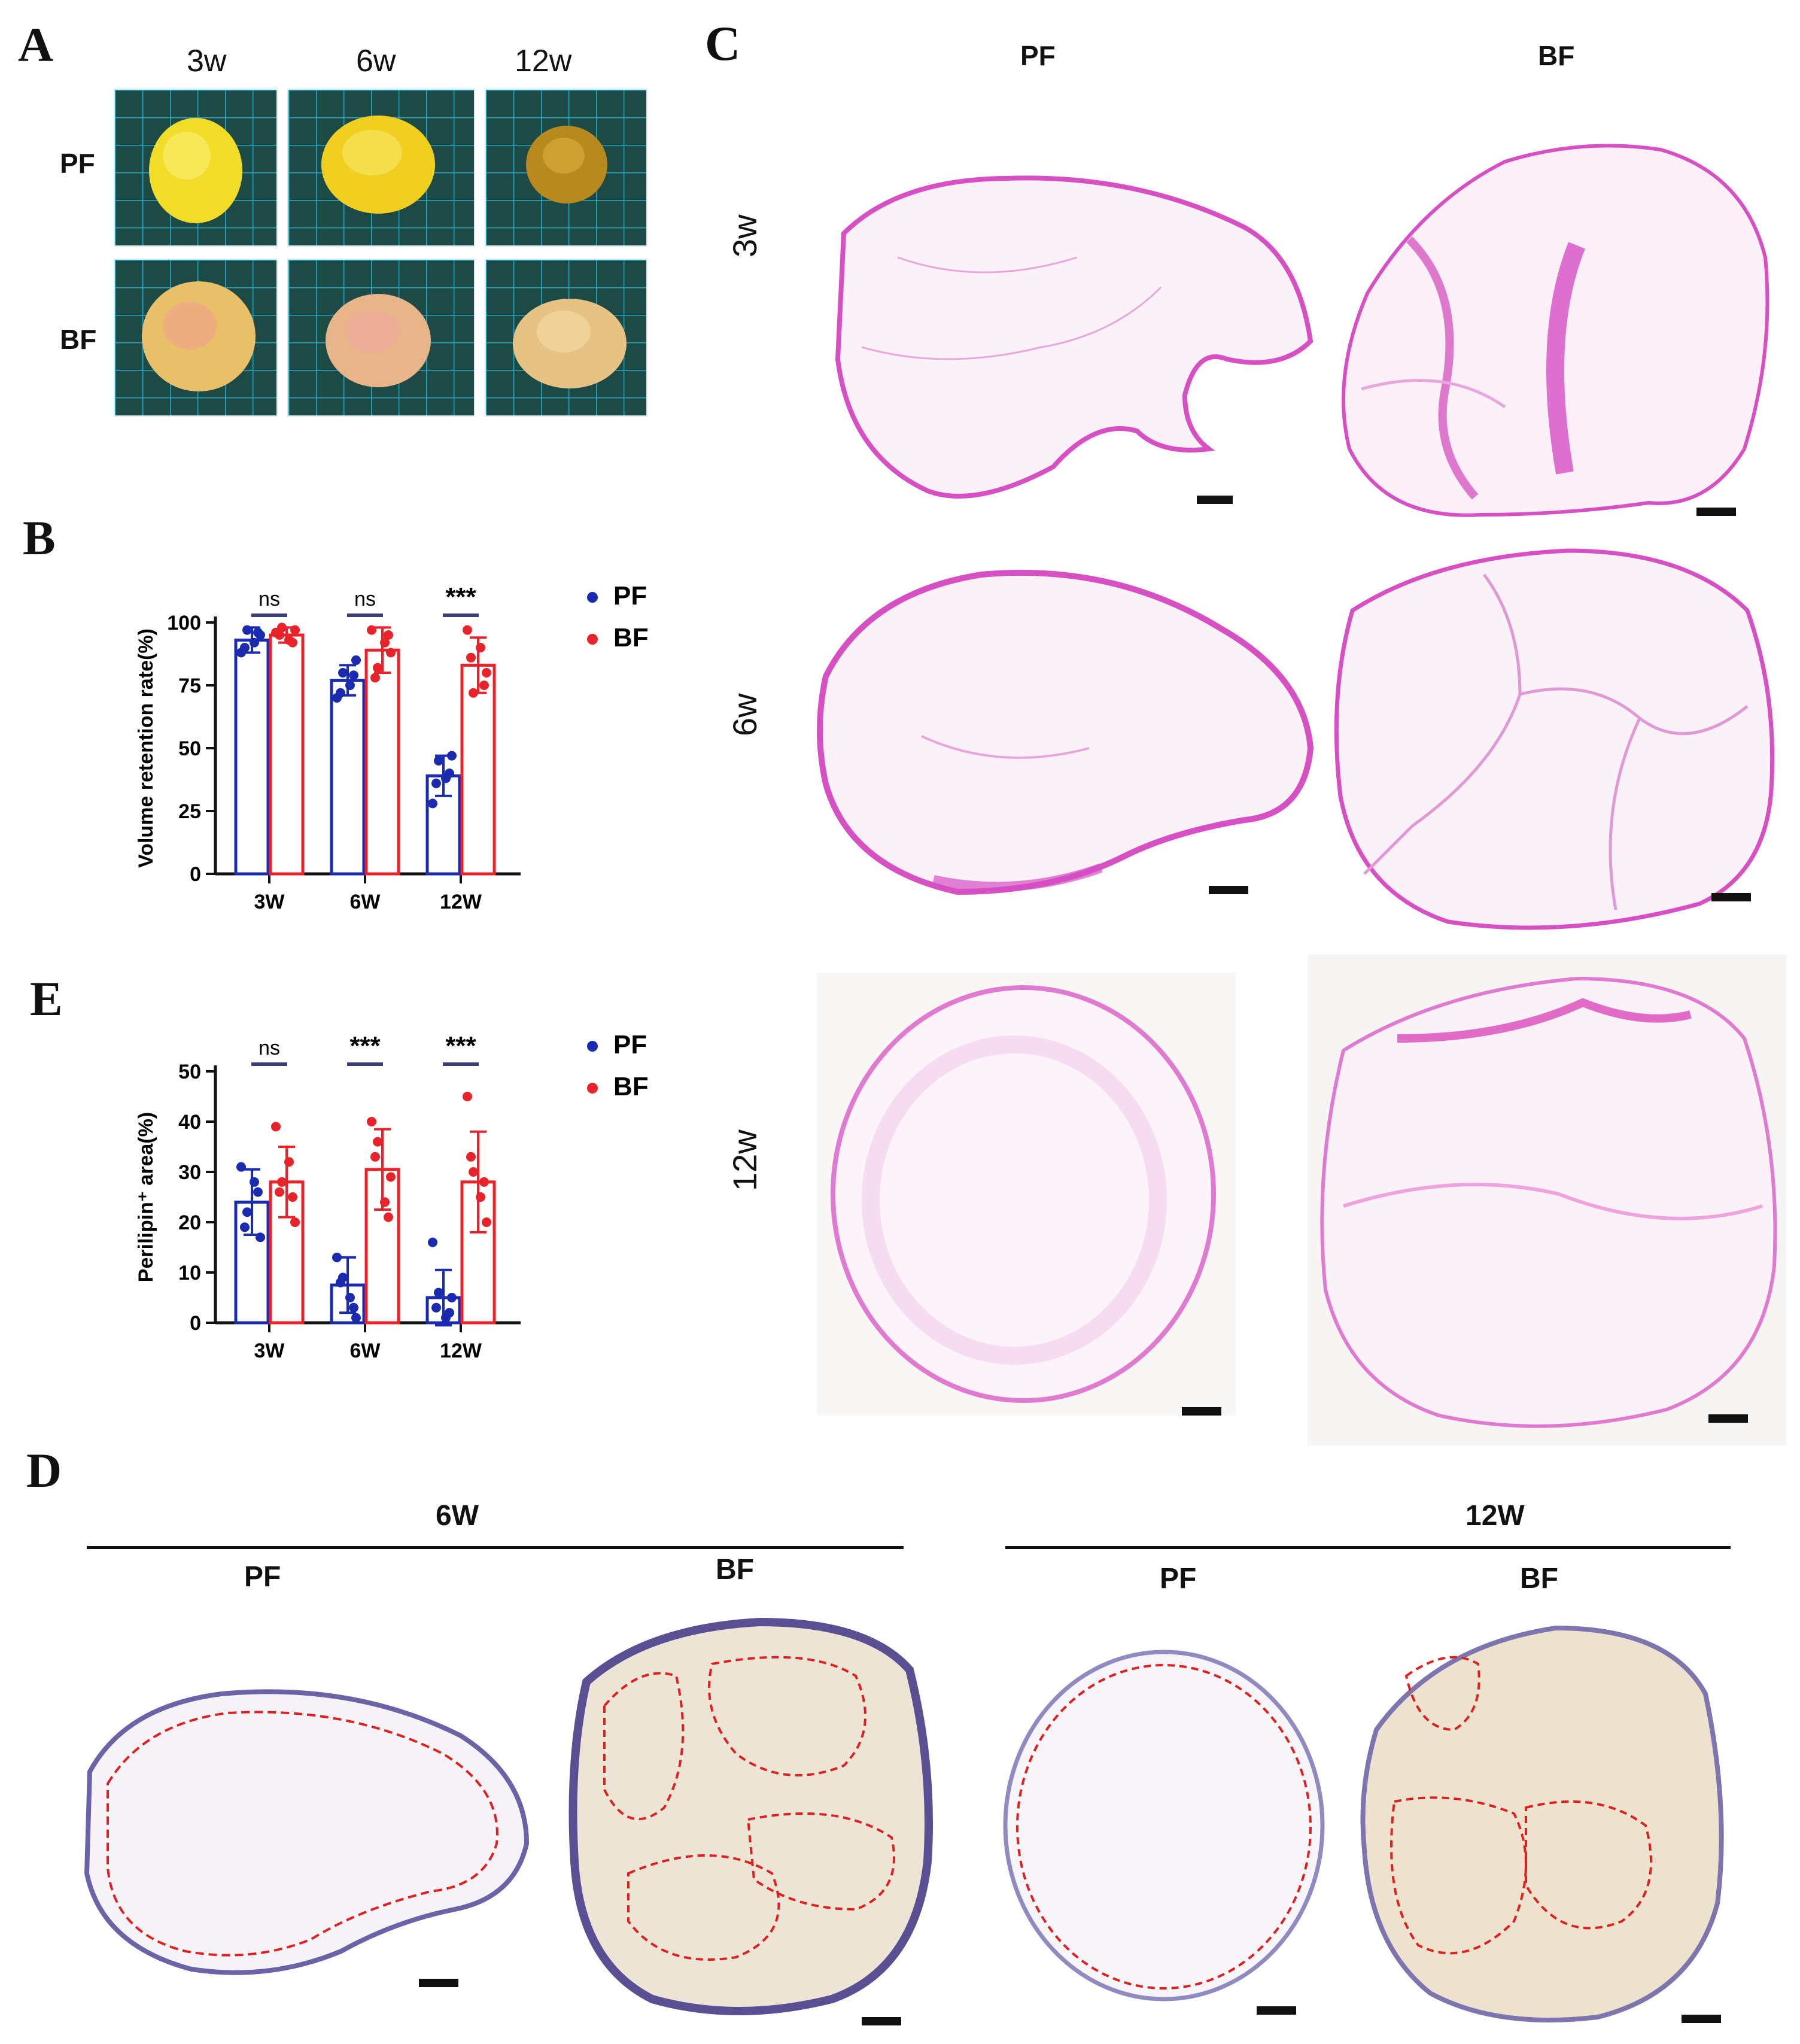 This screenshot has height=2044, width=1800. What do you see at coordinates (1555, 739) in the screenshot?
I see `he-section-bf-6w` at bounding box center [1555, 739].